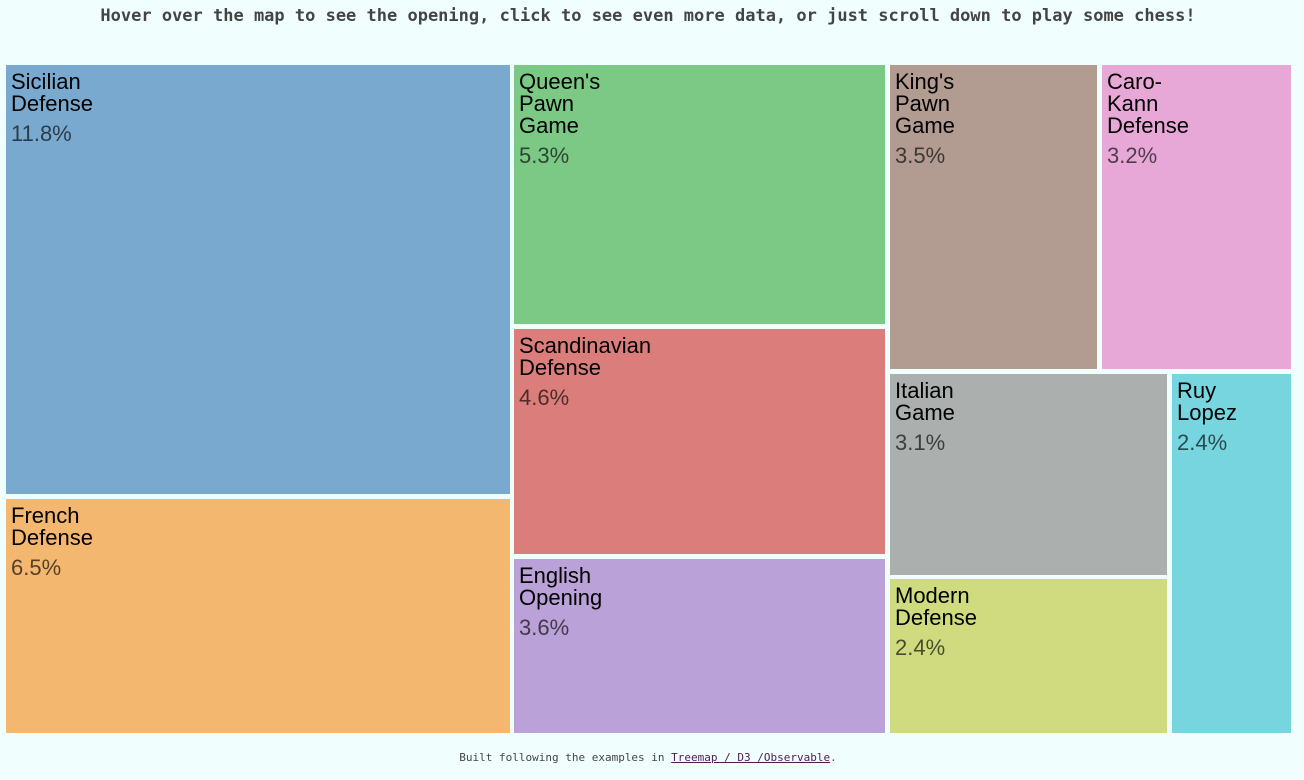  What do you see at coordinates (925, 401) in the screenshot?
I see `tile-label: Italian Game` at bounding box center [925, 401].